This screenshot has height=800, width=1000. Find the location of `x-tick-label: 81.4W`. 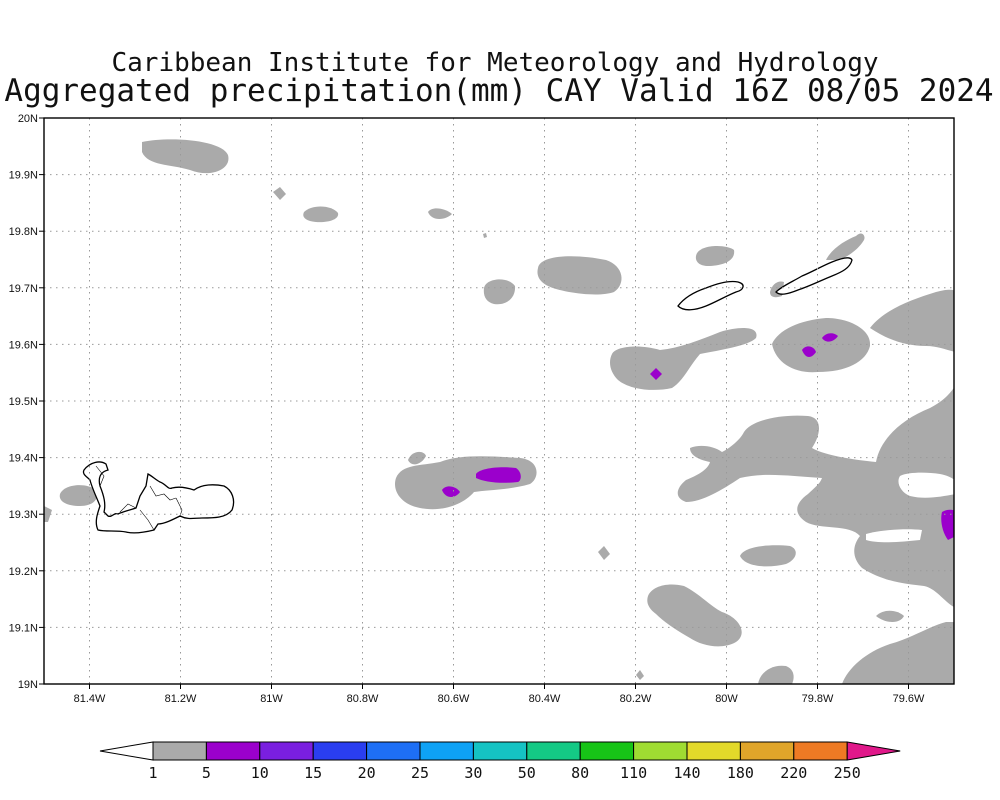

x-tick-label: 81.4W is located at coordinates (90, 699).